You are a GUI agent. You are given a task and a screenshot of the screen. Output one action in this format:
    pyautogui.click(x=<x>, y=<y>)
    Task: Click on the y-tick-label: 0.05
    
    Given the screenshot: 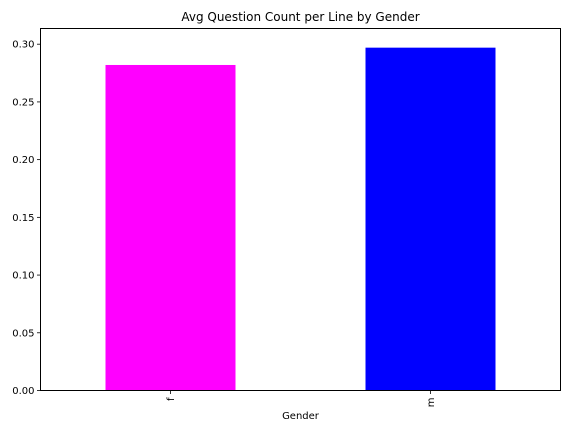 What is the action you would take?
    pyautogui.click(x=23, y=333)
    